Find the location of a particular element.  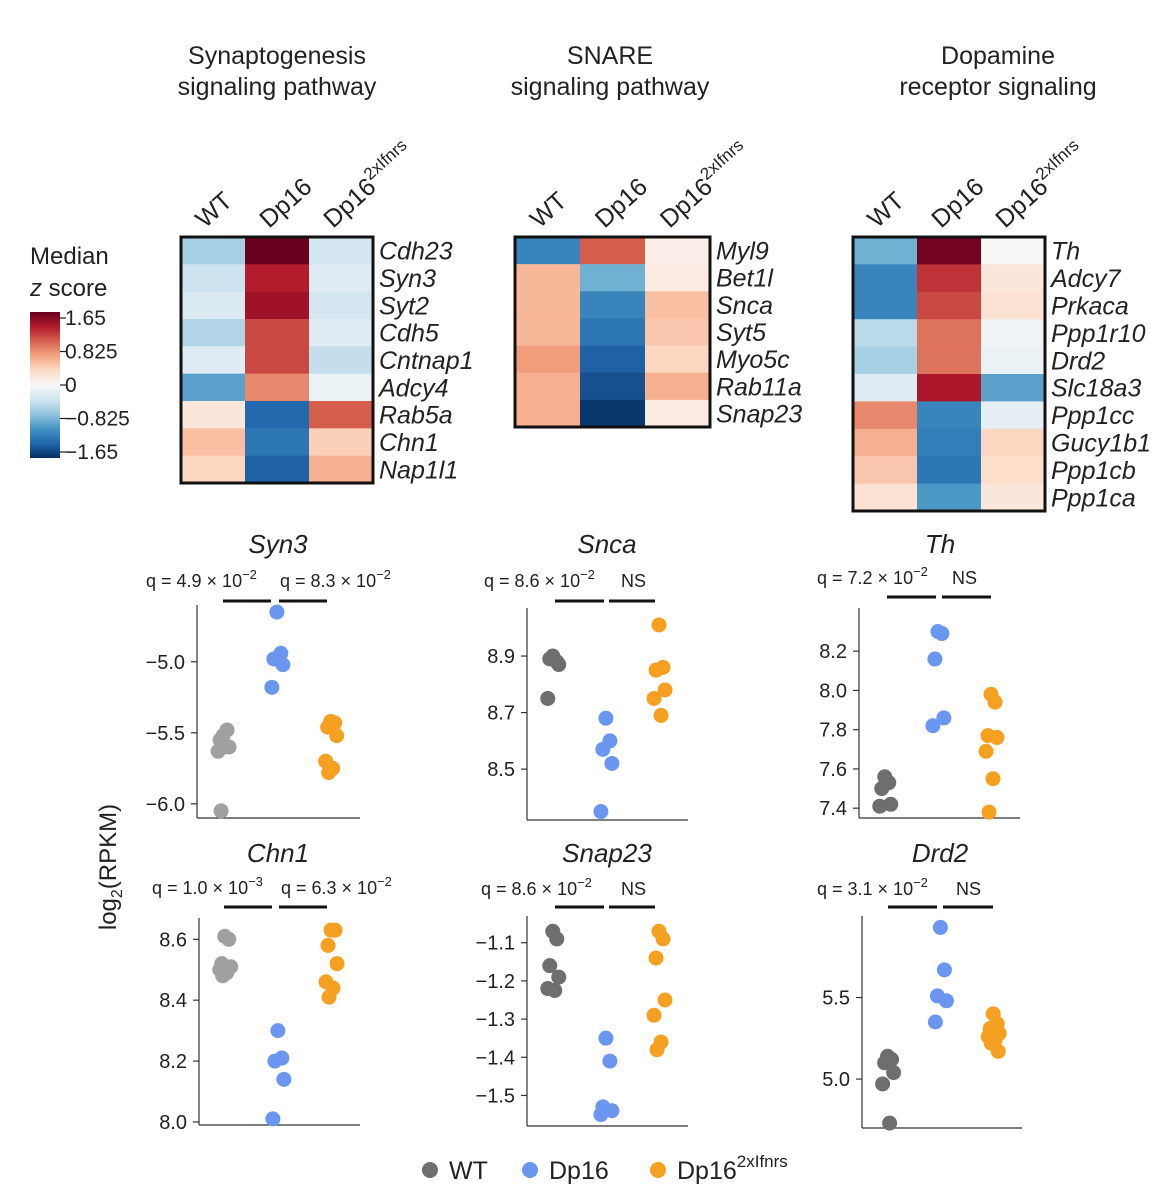

panel-title: Th is located at coordinates (940, 544).